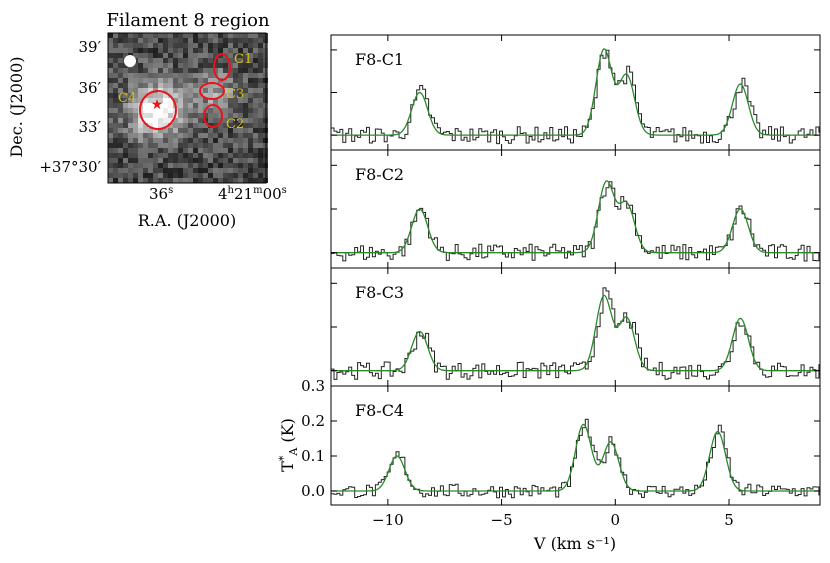 The image size is (830, 563). Describe the element at coordinates (313, 421) in the screenshot. I see `y-tick-label: 0.2` at that location.